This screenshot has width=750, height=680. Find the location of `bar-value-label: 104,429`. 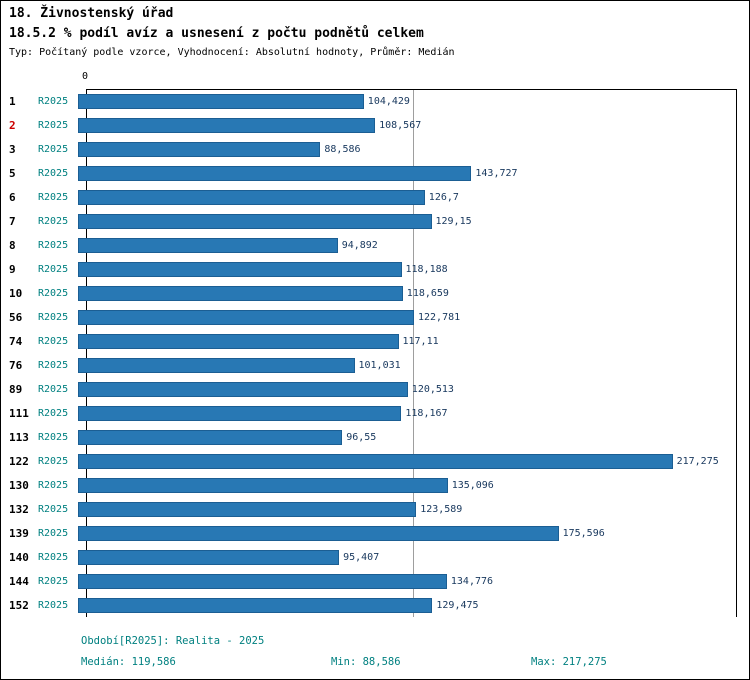

bar-value-label: 104,429 is located at coordinates (388, 101).